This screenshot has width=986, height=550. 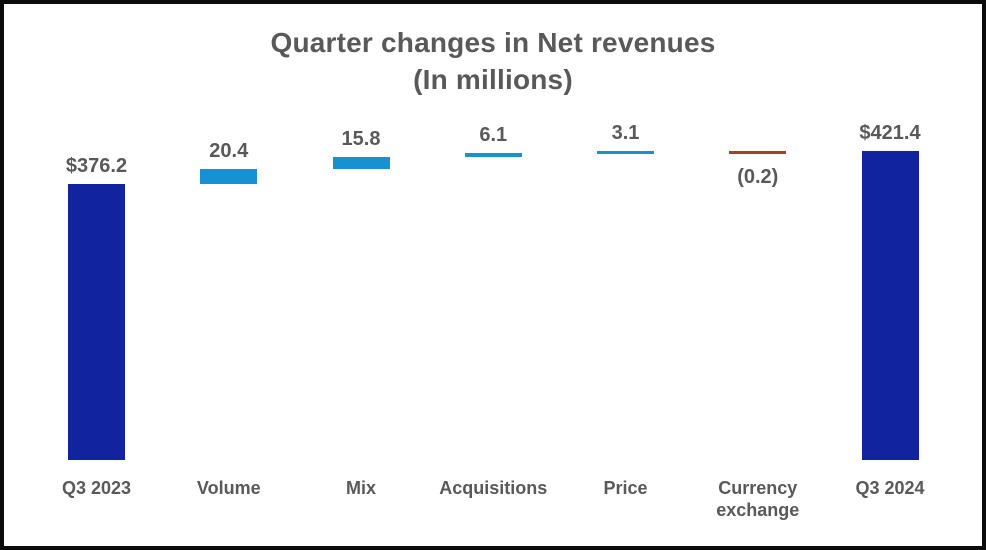 What do you see at coordinates (493, 488) in the screenshot?
I see `category-label: Acquisitions` at bounding box center [493, 488].